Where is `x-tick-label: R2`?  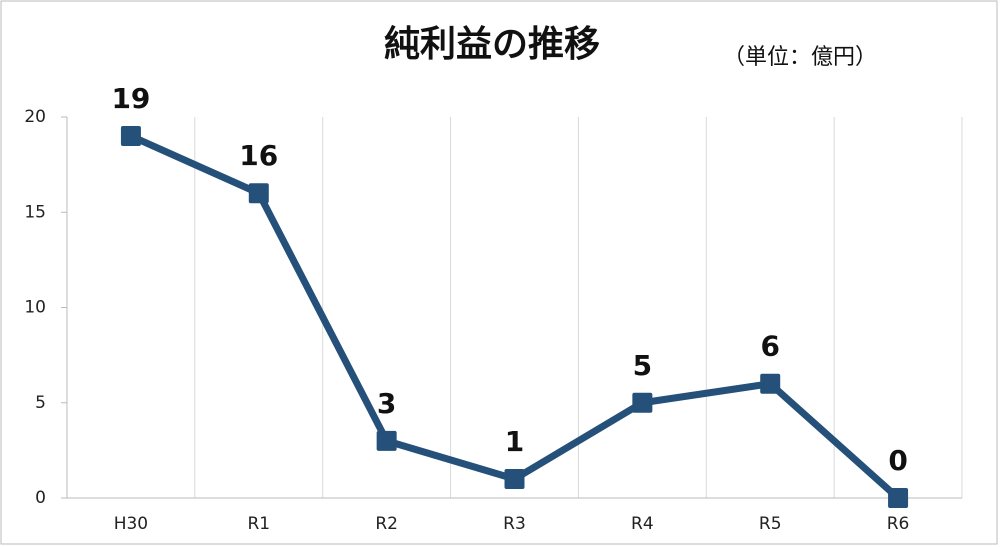 x-tick-label: R2 is located at coordinates (386, 524).